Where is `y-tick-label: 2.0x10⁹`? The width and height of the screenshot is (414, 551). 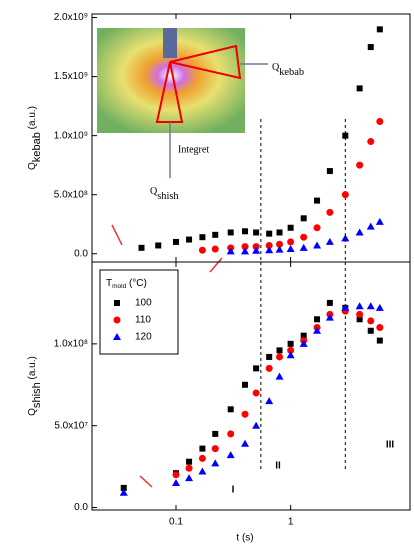 y-tick-label: 2.0x10⁹ is located at coordinates (71, 17).